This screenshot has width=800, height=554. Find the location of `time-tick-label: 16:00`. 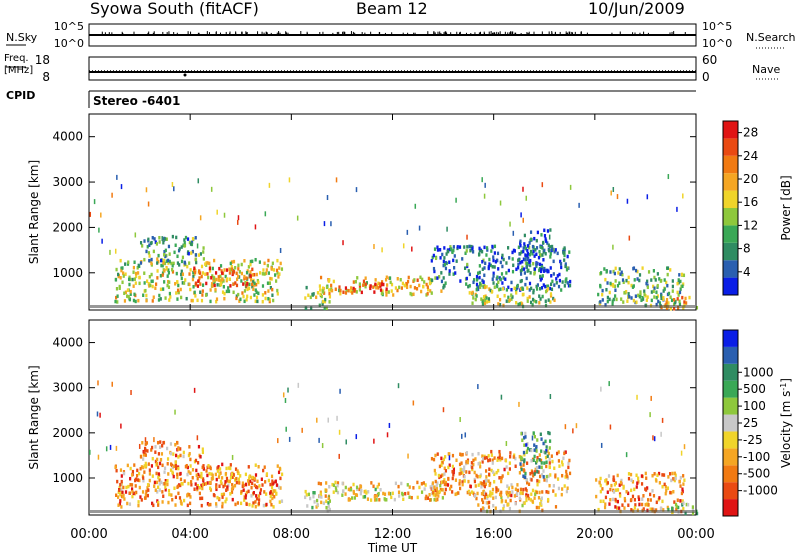

time-tick-label: 16:00 is located at coordinates (493, 534).